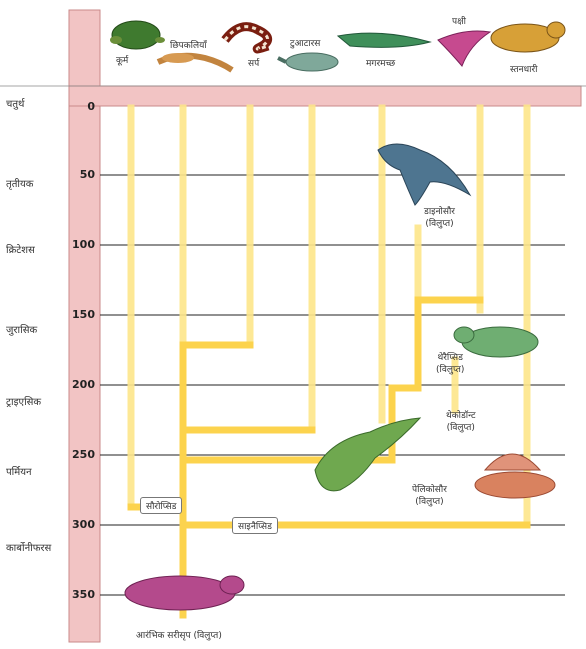 Image resolution: width=586 pixels, height=649 pixels. What do you see at coordinates (325, 96) in the screenshot?
I see `present-band` at bounding box center [325, 96].